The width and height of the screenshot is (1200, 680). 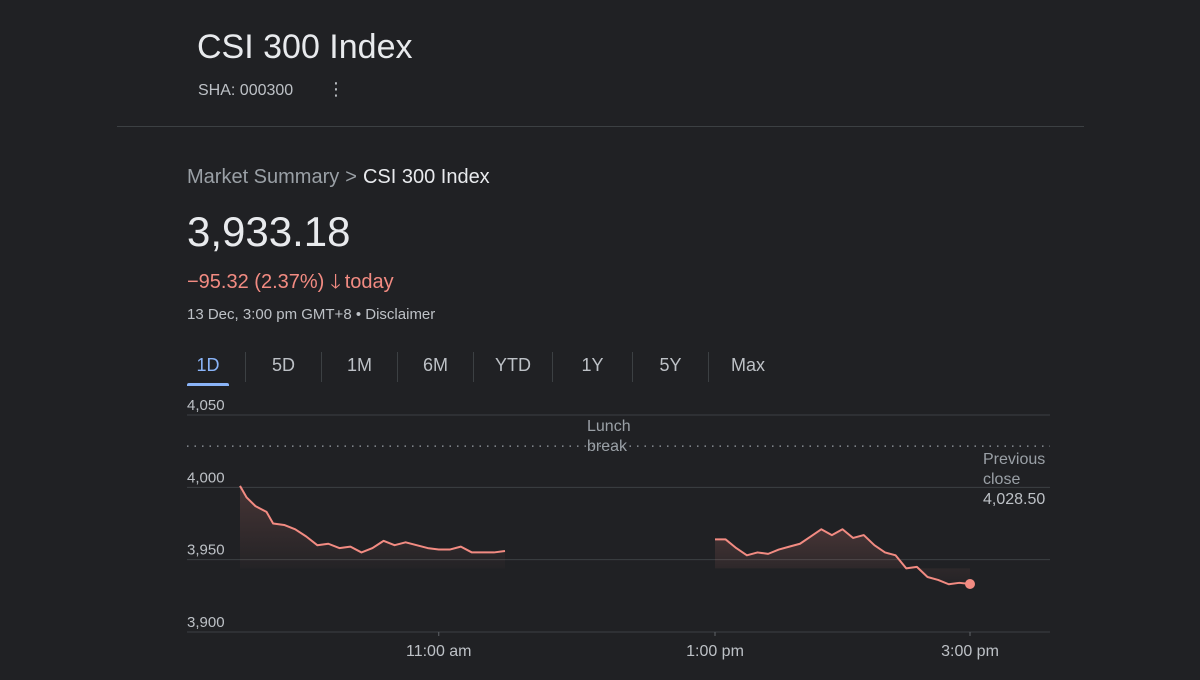 I want to click on change-period: today, so click(x=369, y=282).